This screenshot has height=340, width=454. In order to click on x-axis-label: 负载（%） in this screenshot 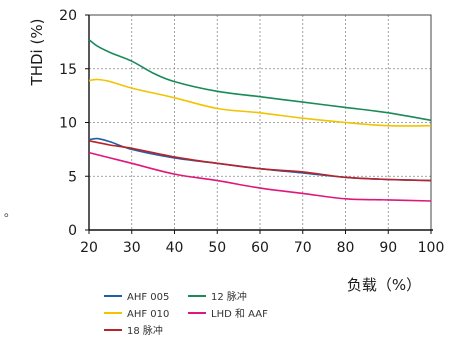, I will do `click(384, 285)`.